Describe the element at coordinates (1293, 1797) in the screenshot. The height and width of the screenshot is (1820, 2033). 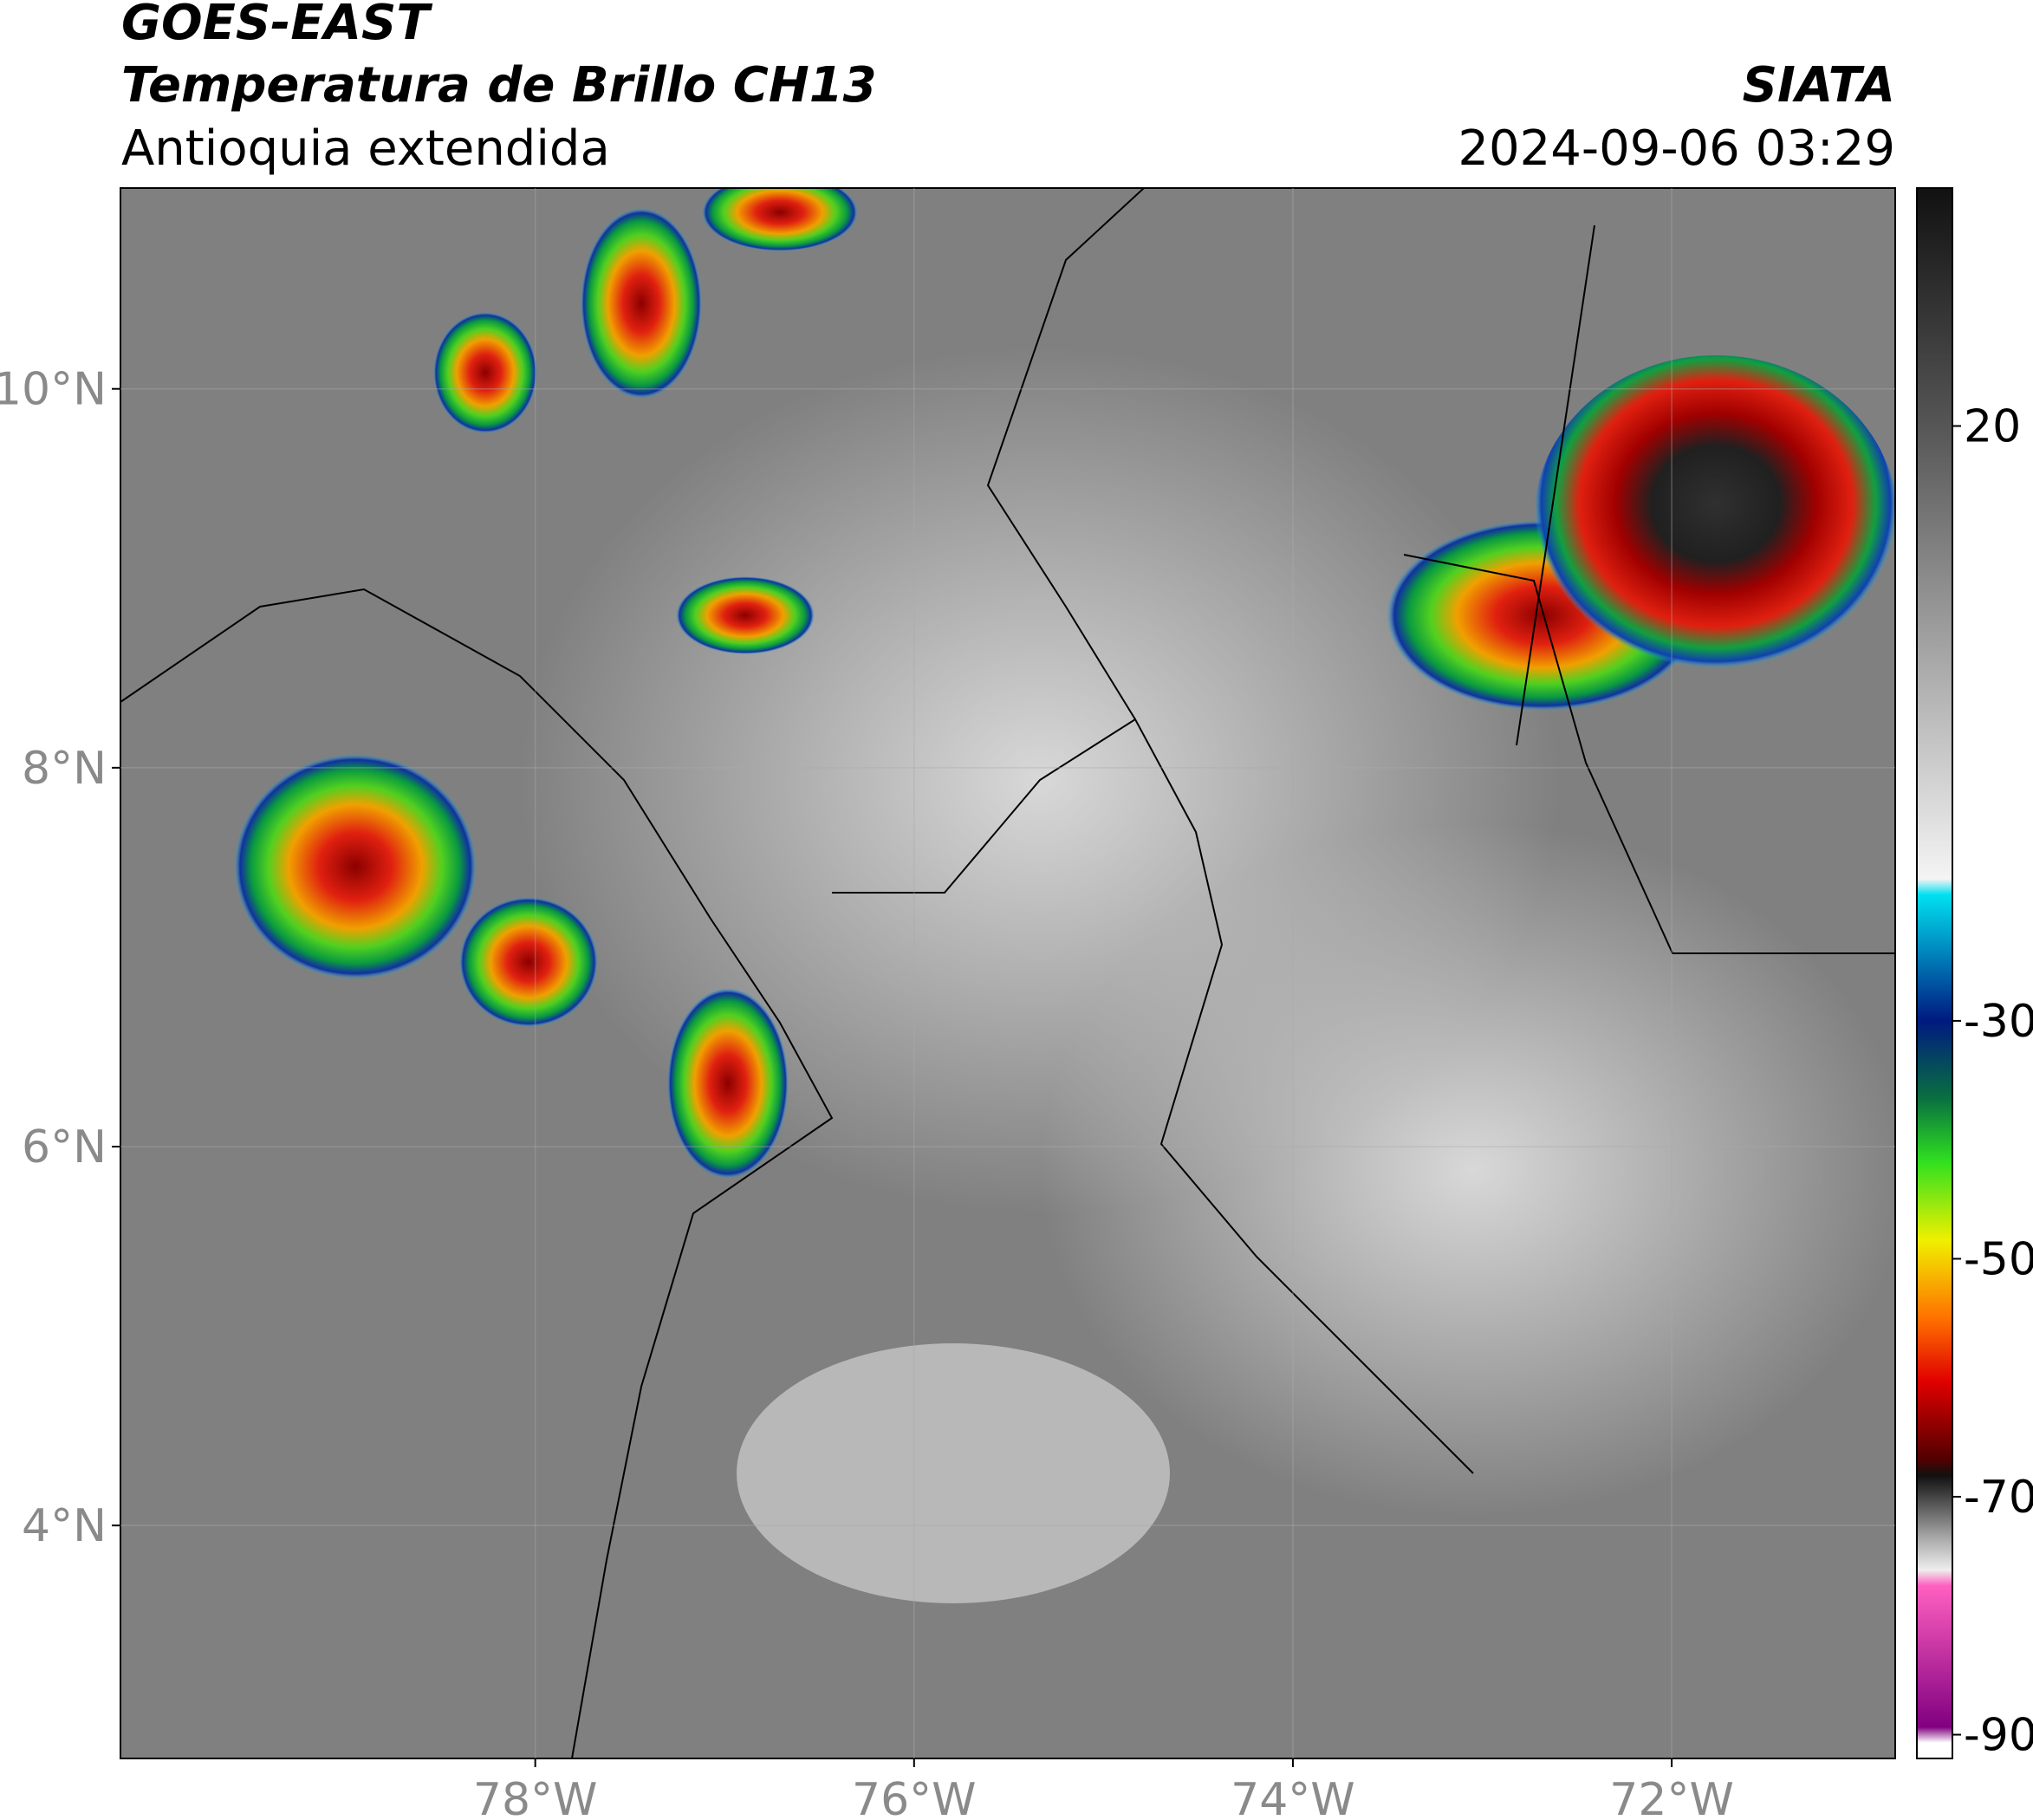
I see `x-tick-label: 74°W` at that location.